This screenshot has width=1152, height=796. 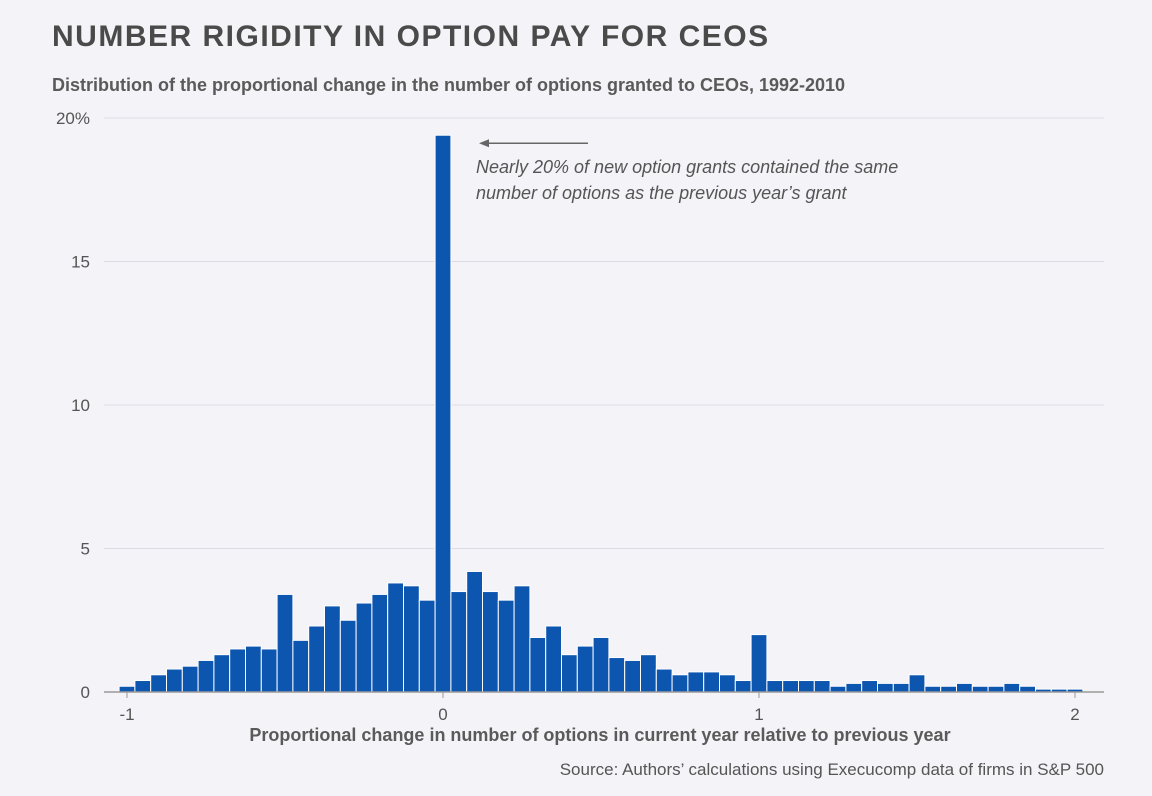 I want to click on x-tick-label: 0, so click(x=442, y=714).